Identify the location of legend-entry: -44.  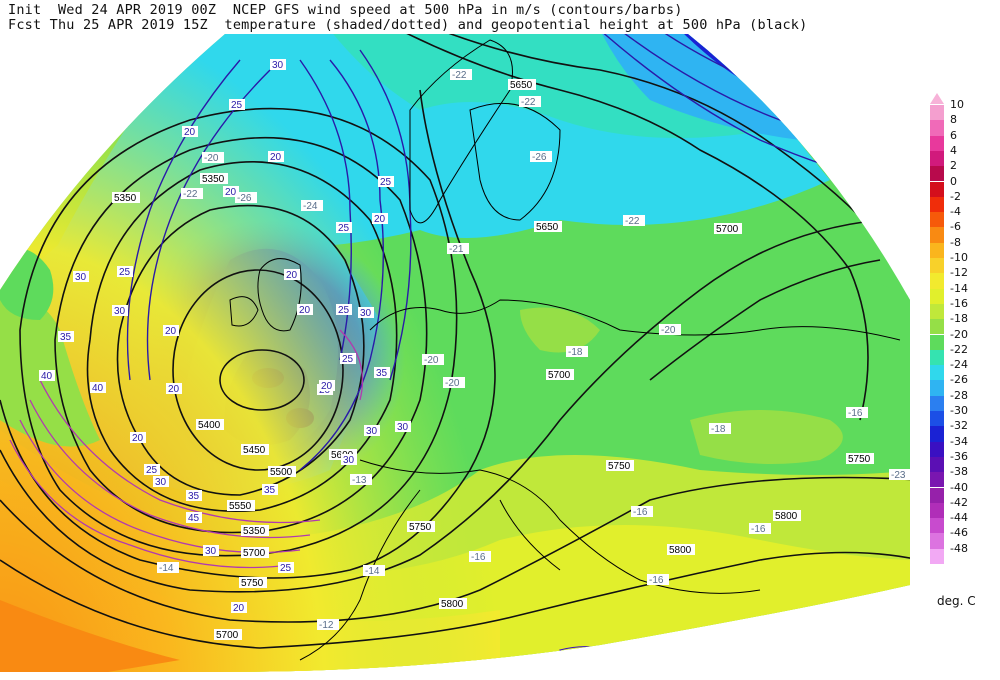
(962, 522).